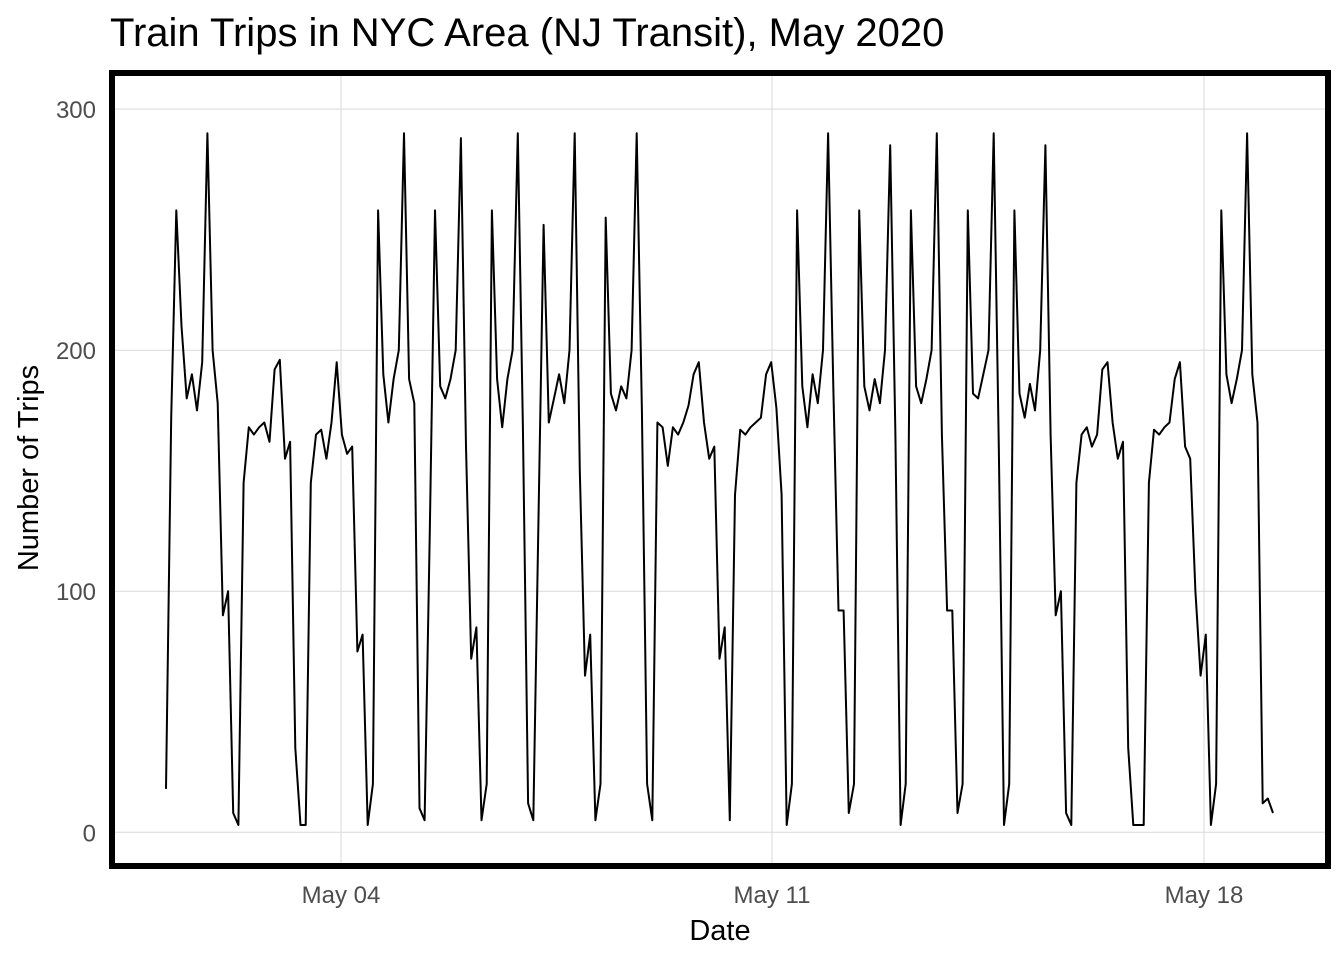 Image resolution: width=1344 pixels, height=960 pixels. I want to click on x-tick-label: May 11, so click(772, 895).